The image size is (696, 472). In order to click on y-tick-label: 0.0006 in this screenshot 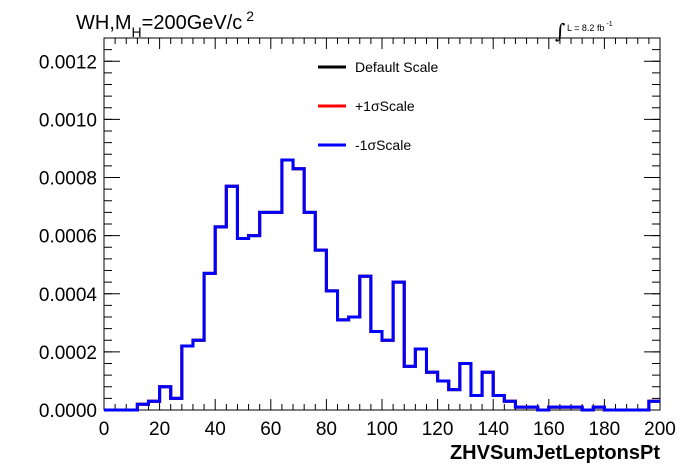, I will do `click(68, 237)`.